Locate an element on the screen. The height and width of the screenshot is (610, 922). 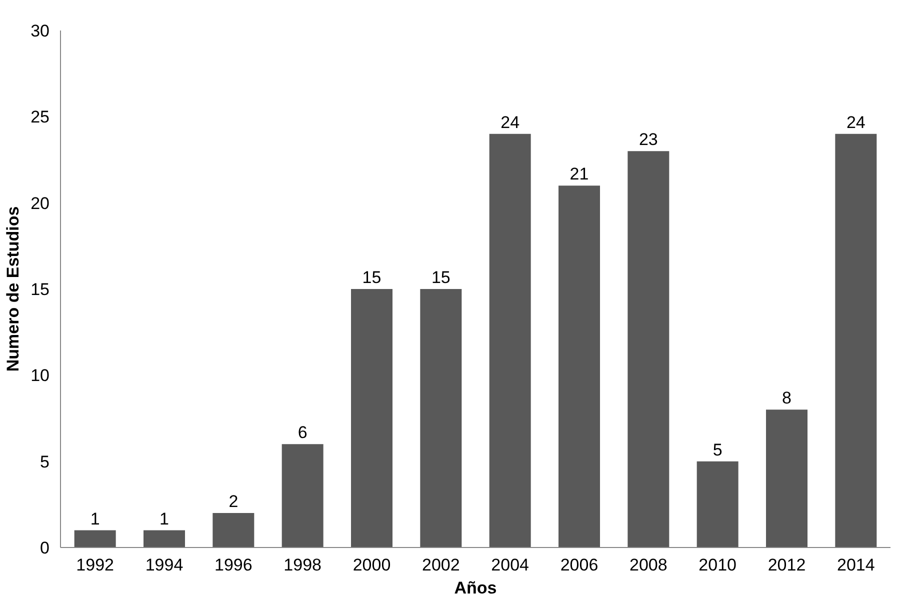
y-tick-label: 0 is located at coordinates (45, 548).